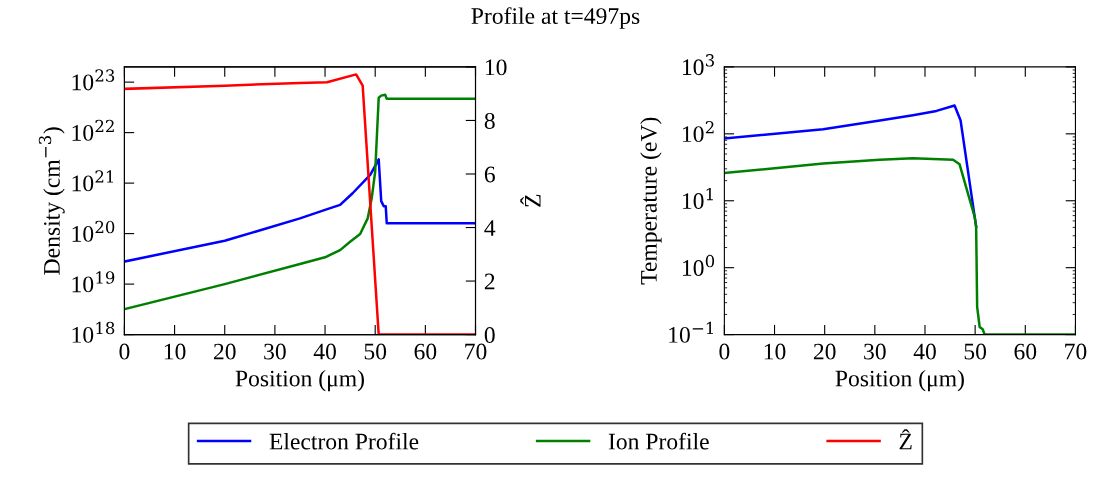 The width and height of the screenshot is (1111, 478). Describe the element at coordinates (344, 441) in the screenshot. I see `legend-label: Electron Profile` at that location.